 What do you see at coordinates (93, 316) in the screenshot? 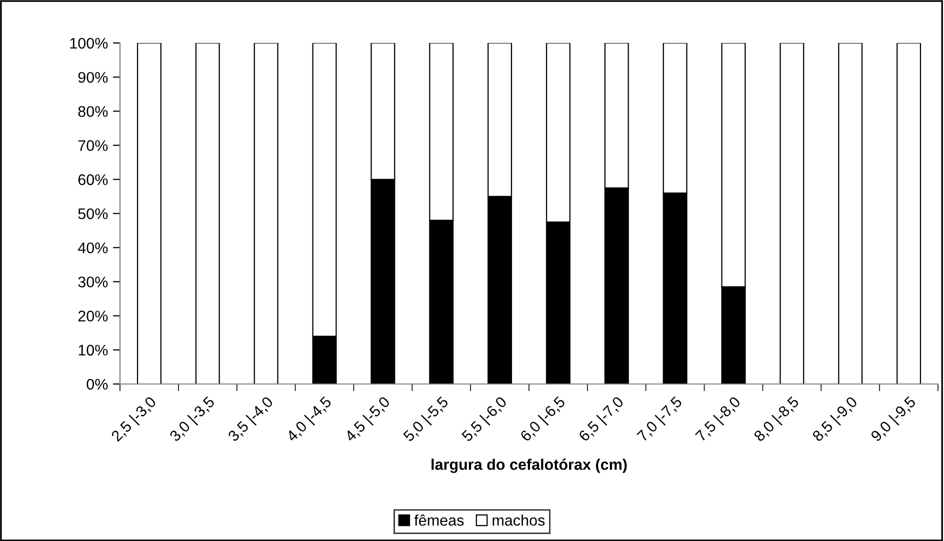
I see `y-tick-label: 20%` at bounding box center [93, 316].